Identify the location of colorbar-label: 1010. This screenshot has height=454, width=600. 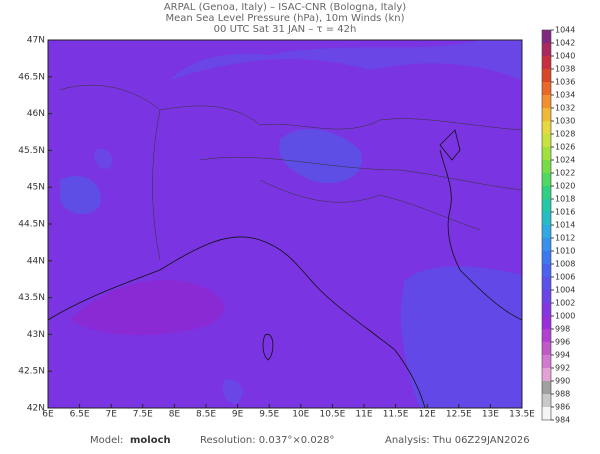
(565, 251).